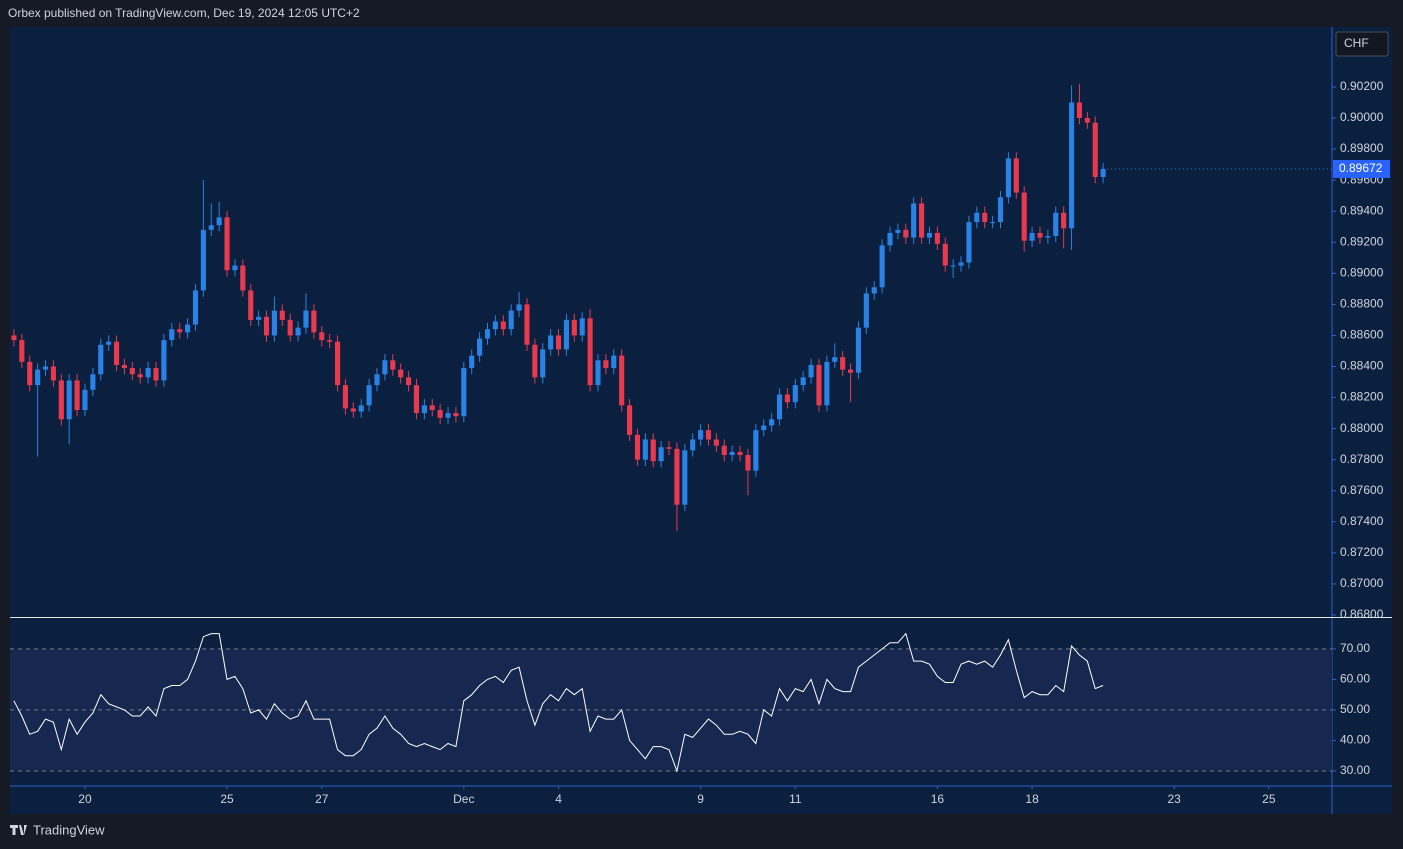 This screenshot has height=849, width=1403. What do you see at coordinates (1174, 799) in the screenshot?
I see `x-tick-label: 23` at bounding box center [1174, 799].